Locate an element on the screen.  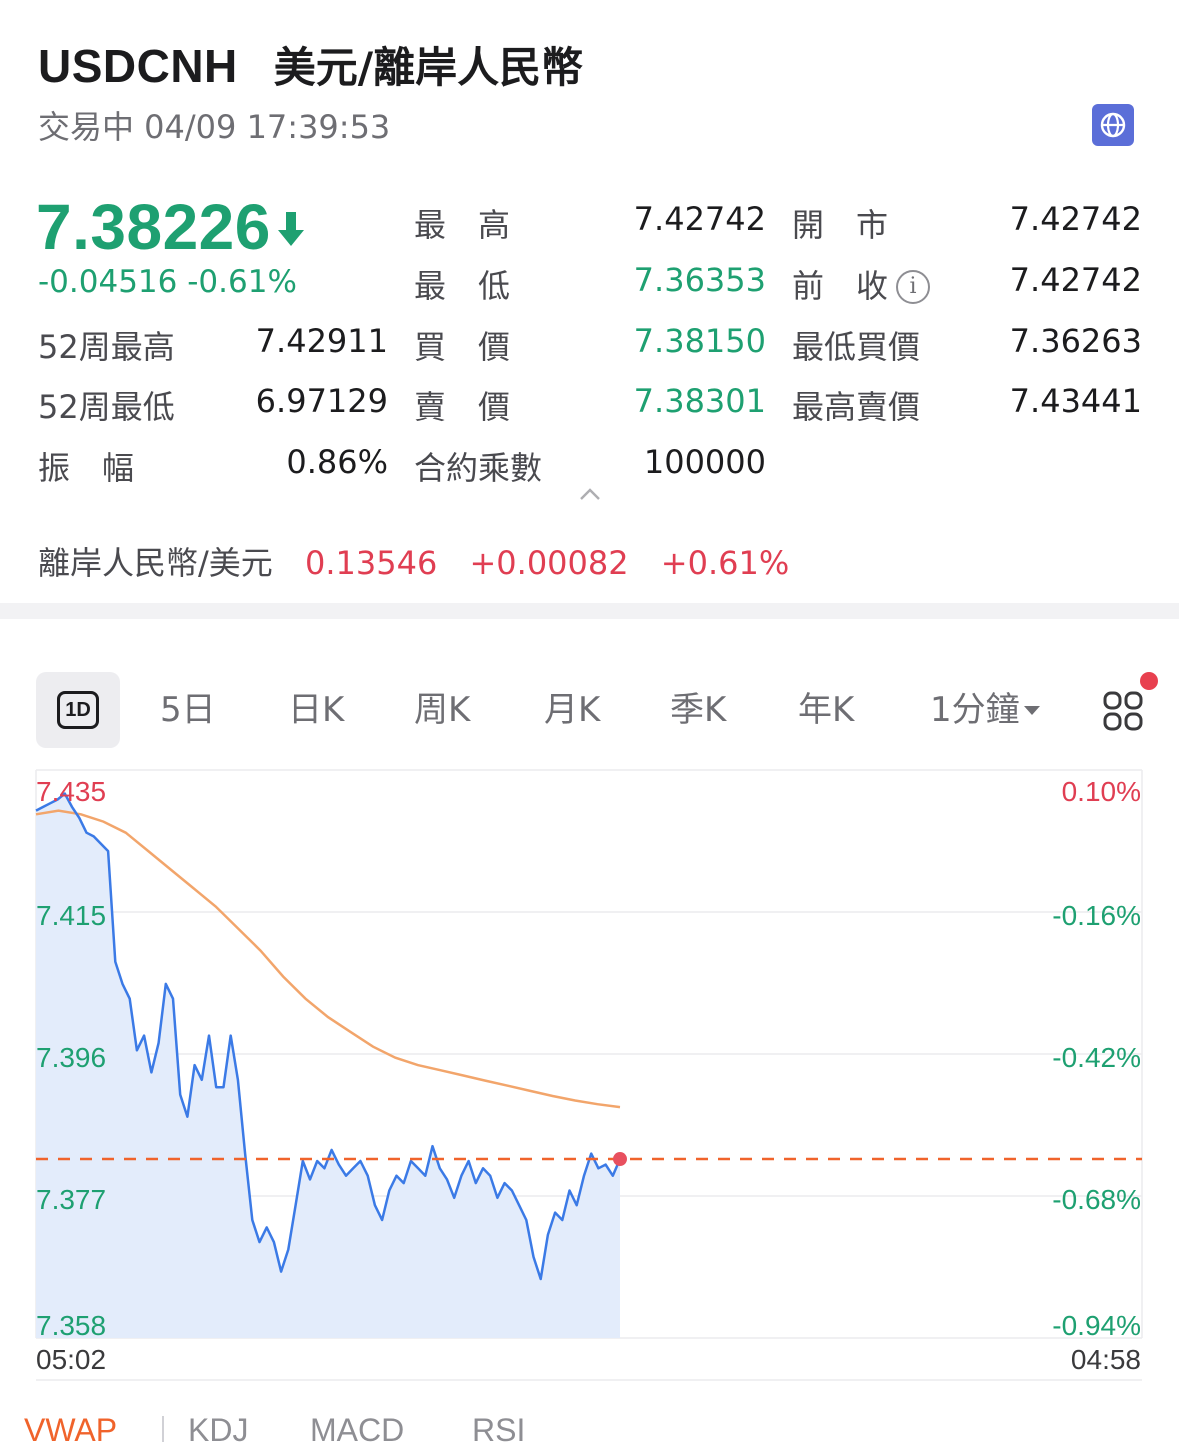
tab-minute-label: 1分鐘 is located at coordinates (975, 710).